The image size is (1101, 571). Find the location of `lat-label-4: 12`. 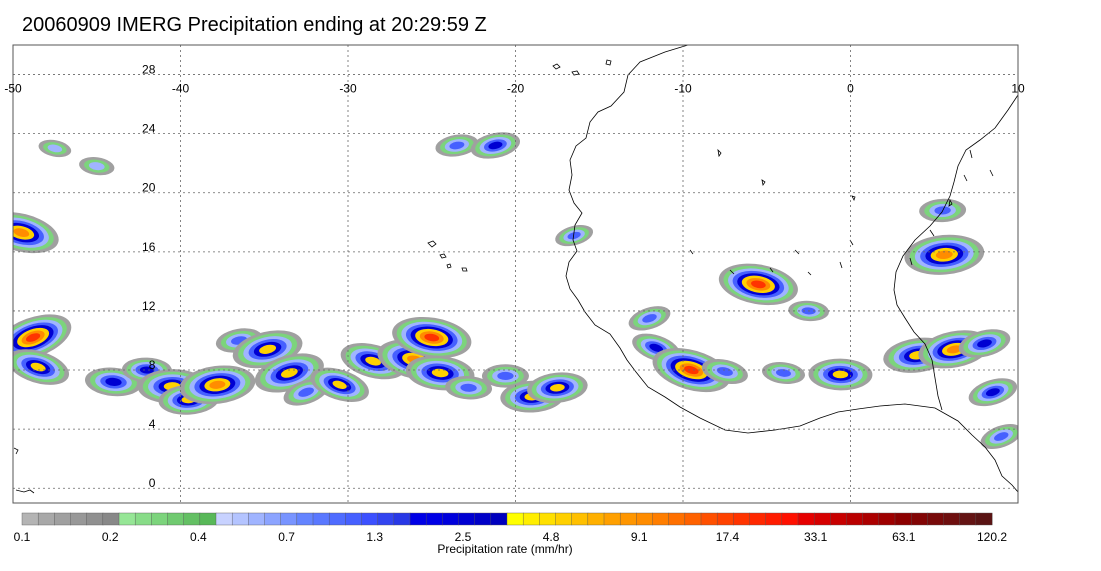

lat-label-4: 12 is located at coordinates (149, 306).